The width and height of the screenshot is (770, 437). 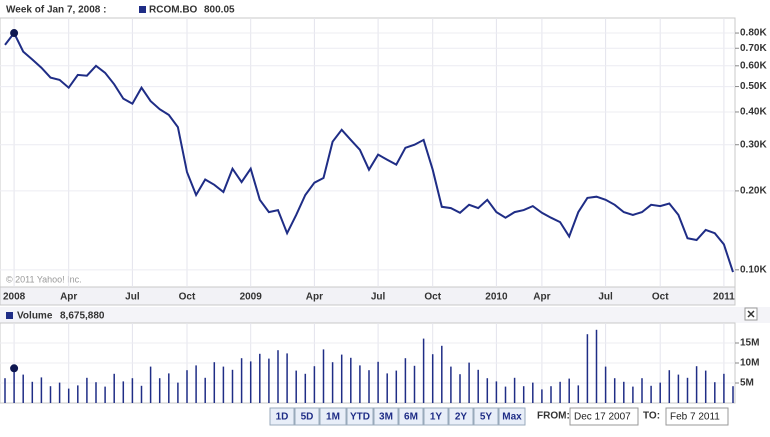 I want to click on range-button-label: Max, so click(x=512, y=417).